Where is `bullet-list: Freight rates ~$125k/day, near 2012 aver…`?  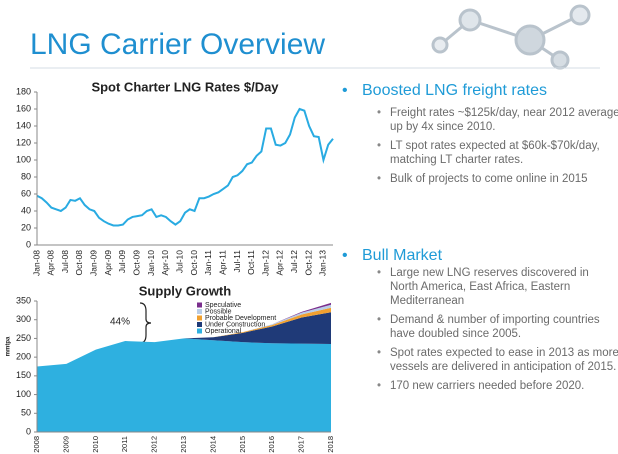 bullet-list: Freight rates ~$125k/day, near 2012 aver… is located at coordinates (497, 148).